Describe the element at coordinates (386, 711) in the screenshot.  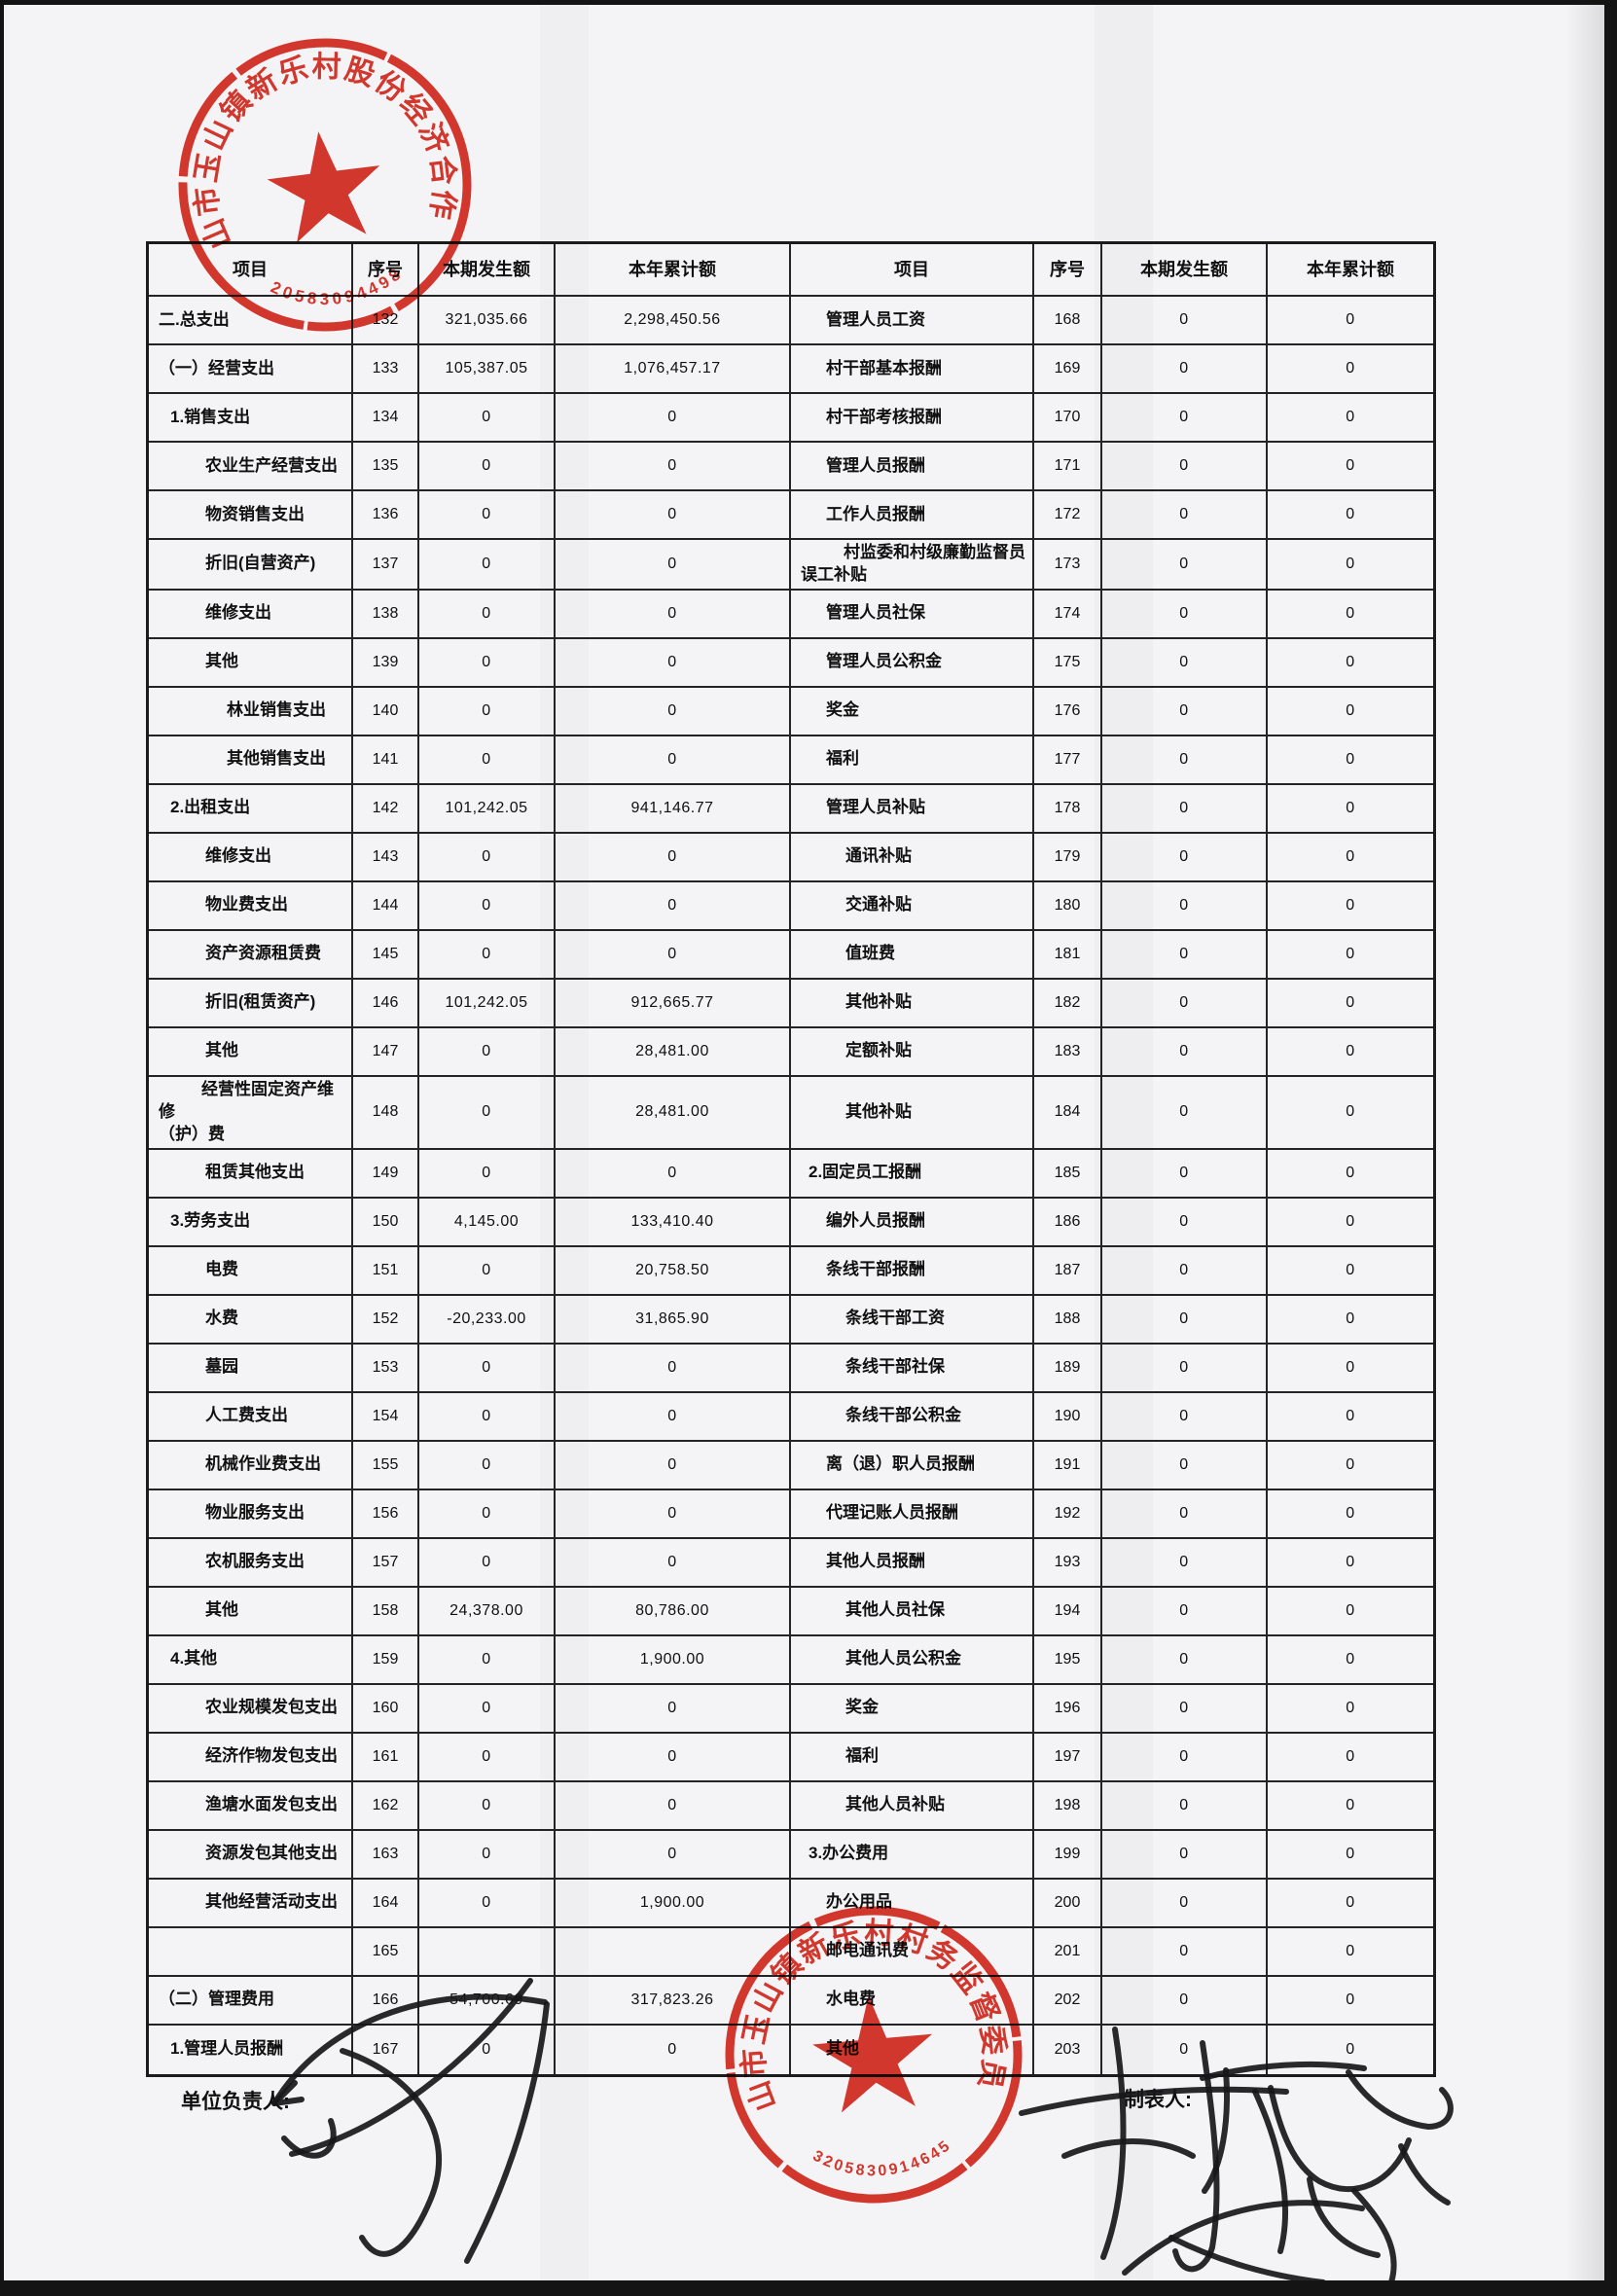
I see `no-cell-left: 140` at that location.